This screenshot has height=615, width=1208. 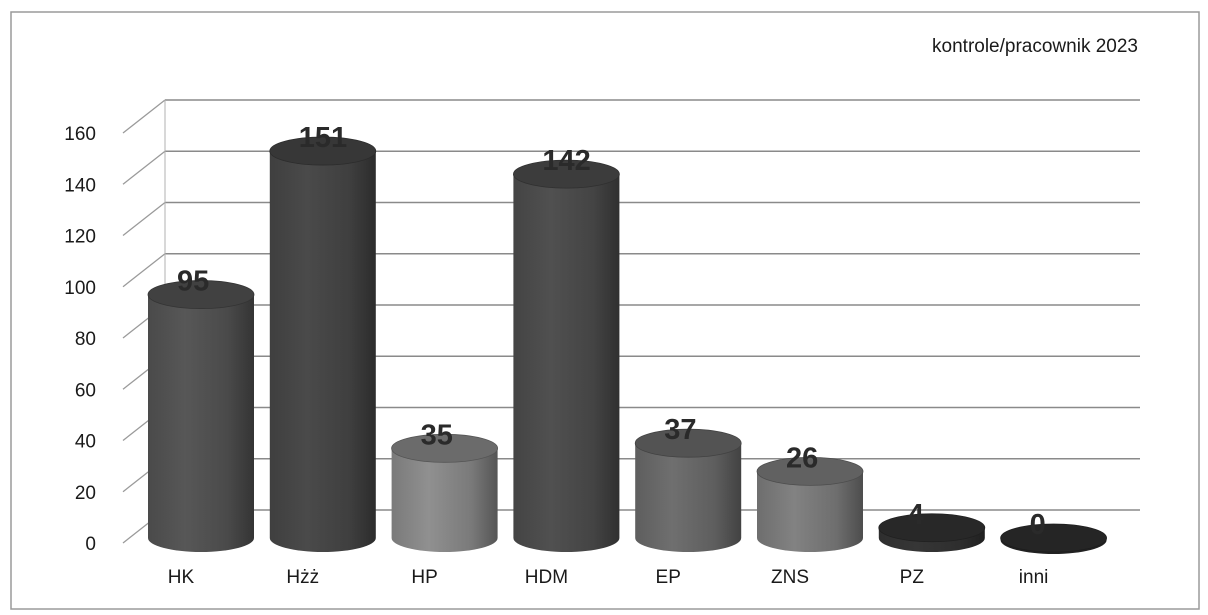 I want to click on x-category-label: Hżż, so click(x=302, y=577).